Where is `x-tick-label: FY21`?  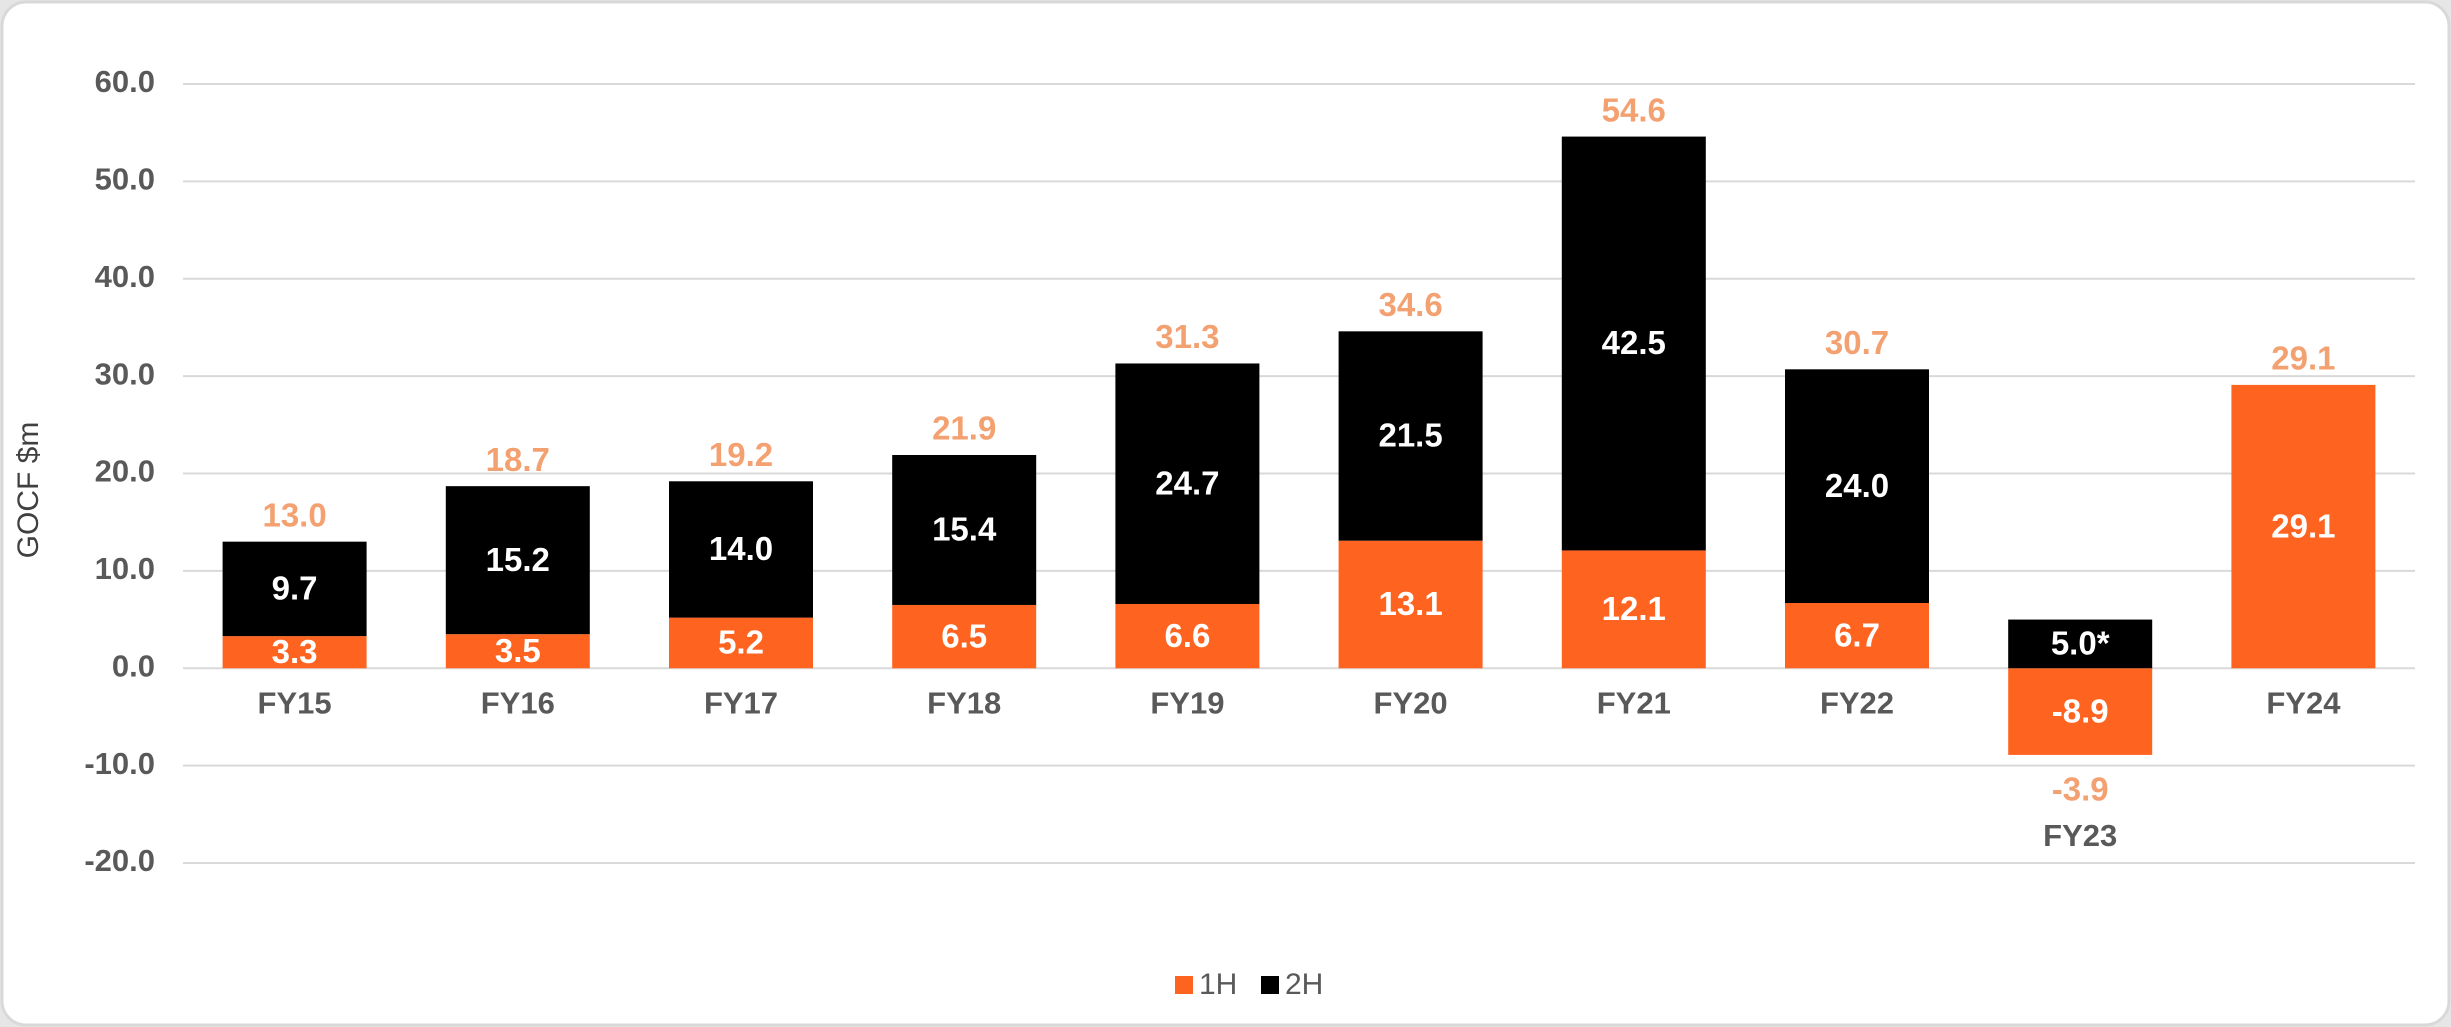
x-tick-label: FY21 is located at coordinates (1634, 702).